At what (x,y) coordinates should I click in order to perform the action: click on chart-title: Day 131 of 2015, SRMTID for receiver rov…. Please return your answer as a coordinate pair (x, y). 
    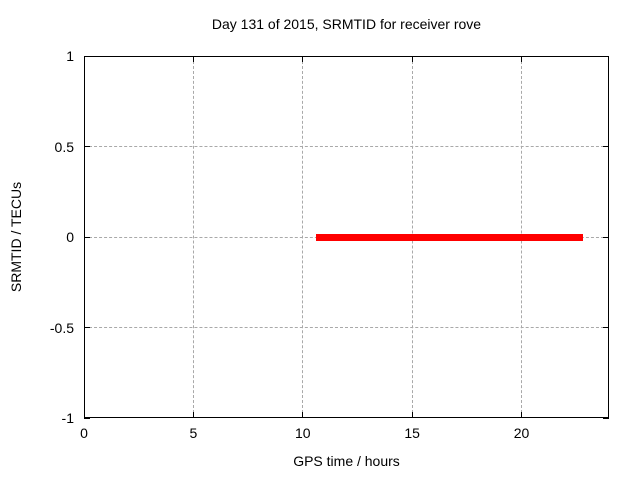
    Looking at the image, I should click on (346, 24).